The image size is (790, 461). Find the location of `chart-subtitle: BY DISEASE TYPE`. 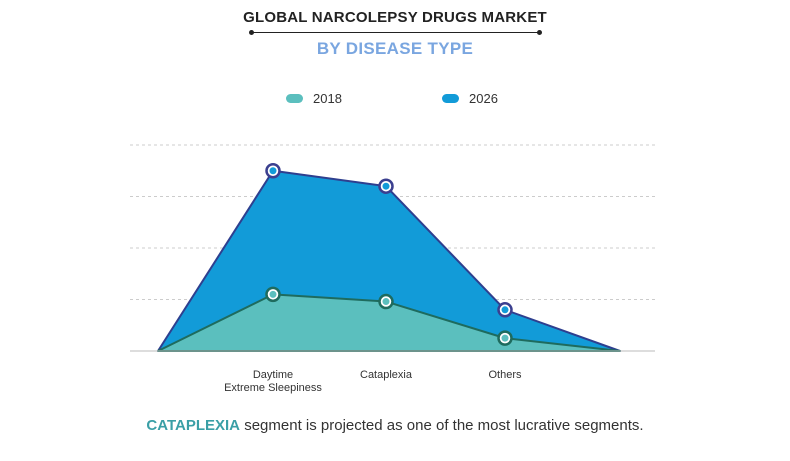

chart-subtitle: BY DISEASE TYPE is located at coordinates (395, 48).